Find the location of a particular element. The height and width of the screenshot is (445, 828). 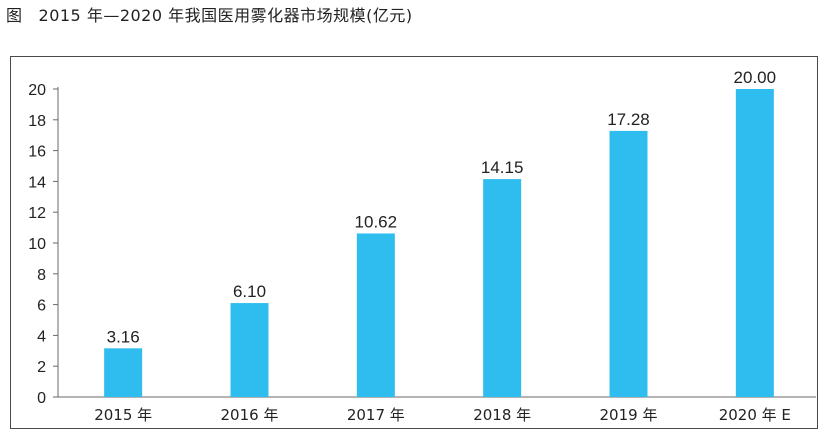

x-category-label: 2018 年 is located at coordinates (502, 415).